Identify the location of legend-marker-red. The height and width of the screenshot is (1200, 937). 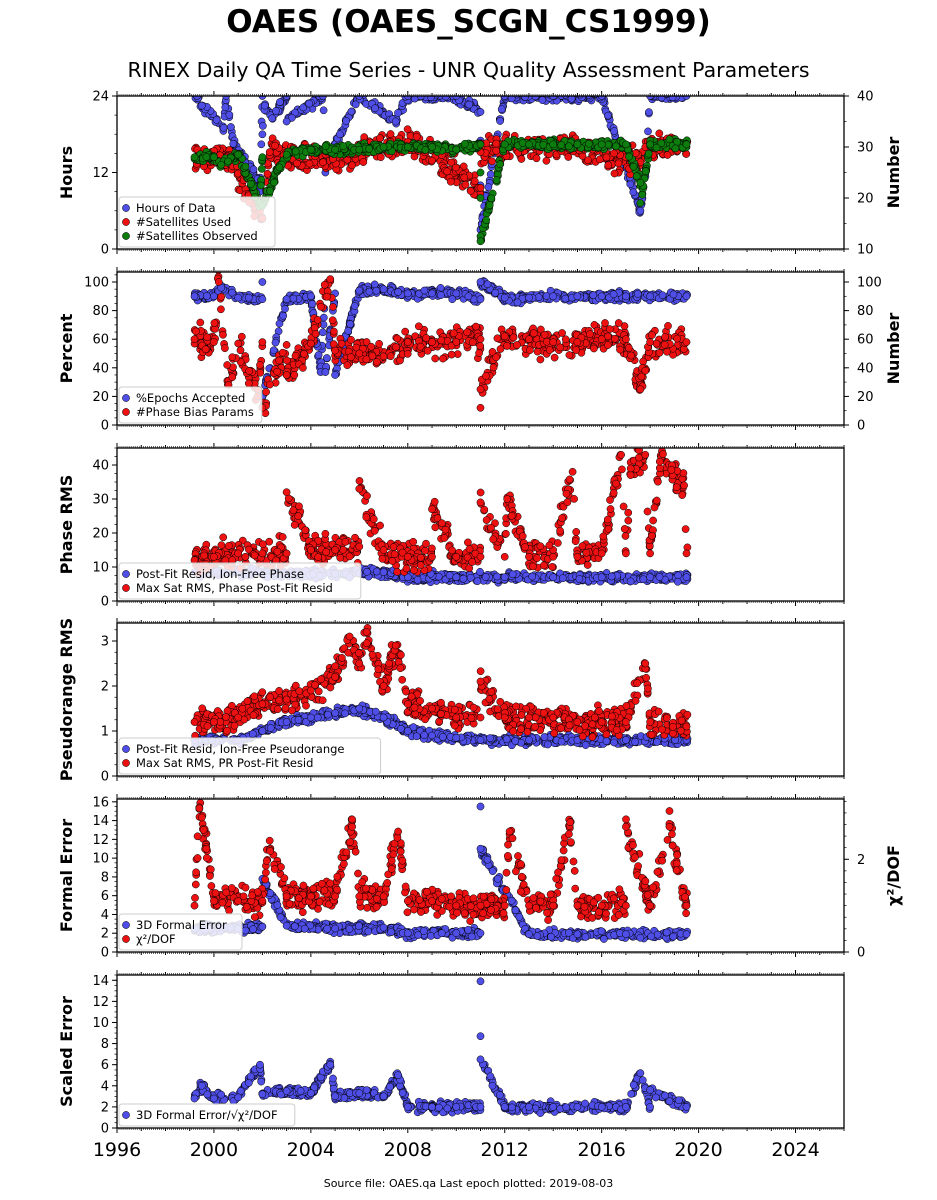
(126, 222).